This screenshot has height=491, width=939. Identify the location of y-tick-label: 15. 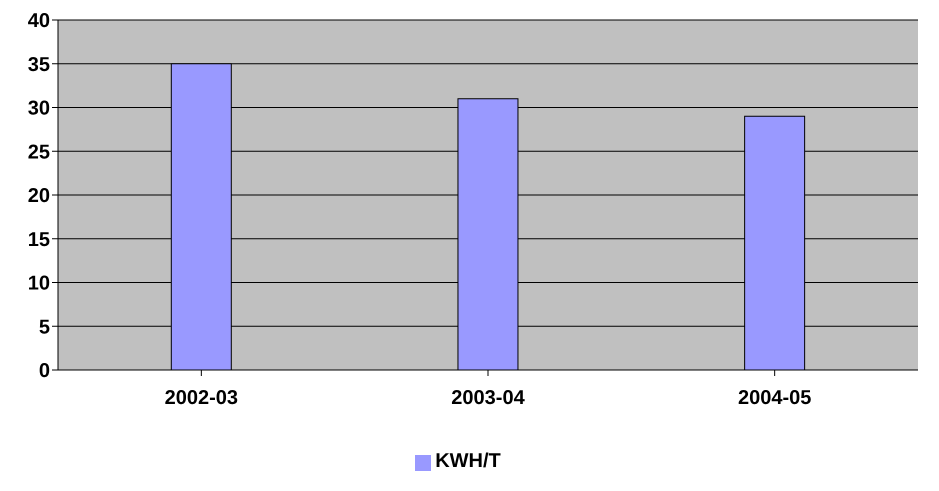
(39, 239).